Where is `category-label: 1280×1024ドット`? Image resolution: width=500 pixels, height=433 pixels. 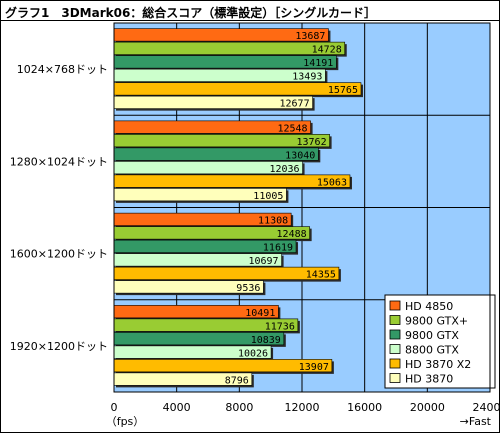 category-label: 1280×1024ドット is located at coordinates (59, 161).